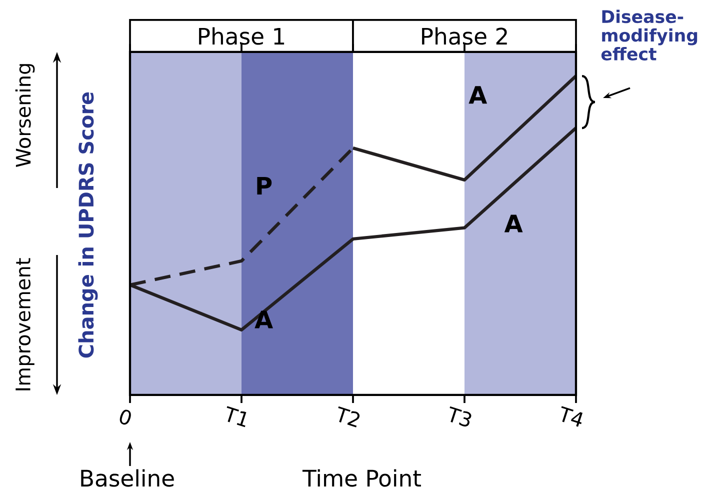 This screenshot has width=711, height=493. What do you see at coordinates (349, 417) in the screenshot?
I see `x-tick-label: T2` at bounding box center [349, 417].